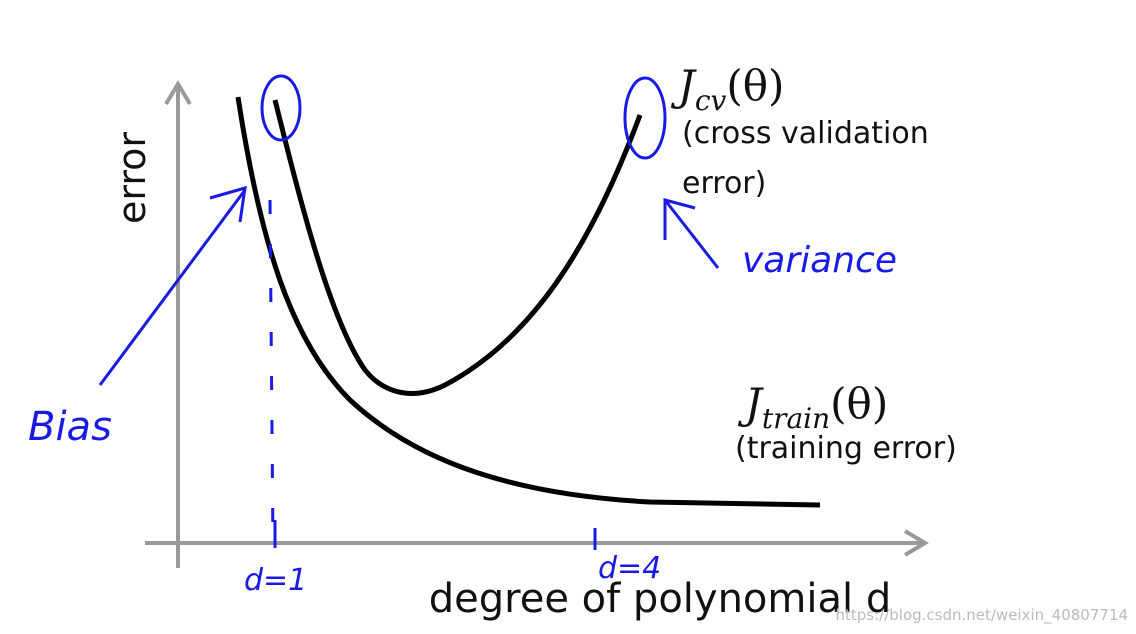 This screenshot has width=1136, height=634. What do you see at coordinates (981, 615) in the screenshot?
I see `watermark: https://blog.csdn.net/weixin_40807714` at bounding box center [981, 615].